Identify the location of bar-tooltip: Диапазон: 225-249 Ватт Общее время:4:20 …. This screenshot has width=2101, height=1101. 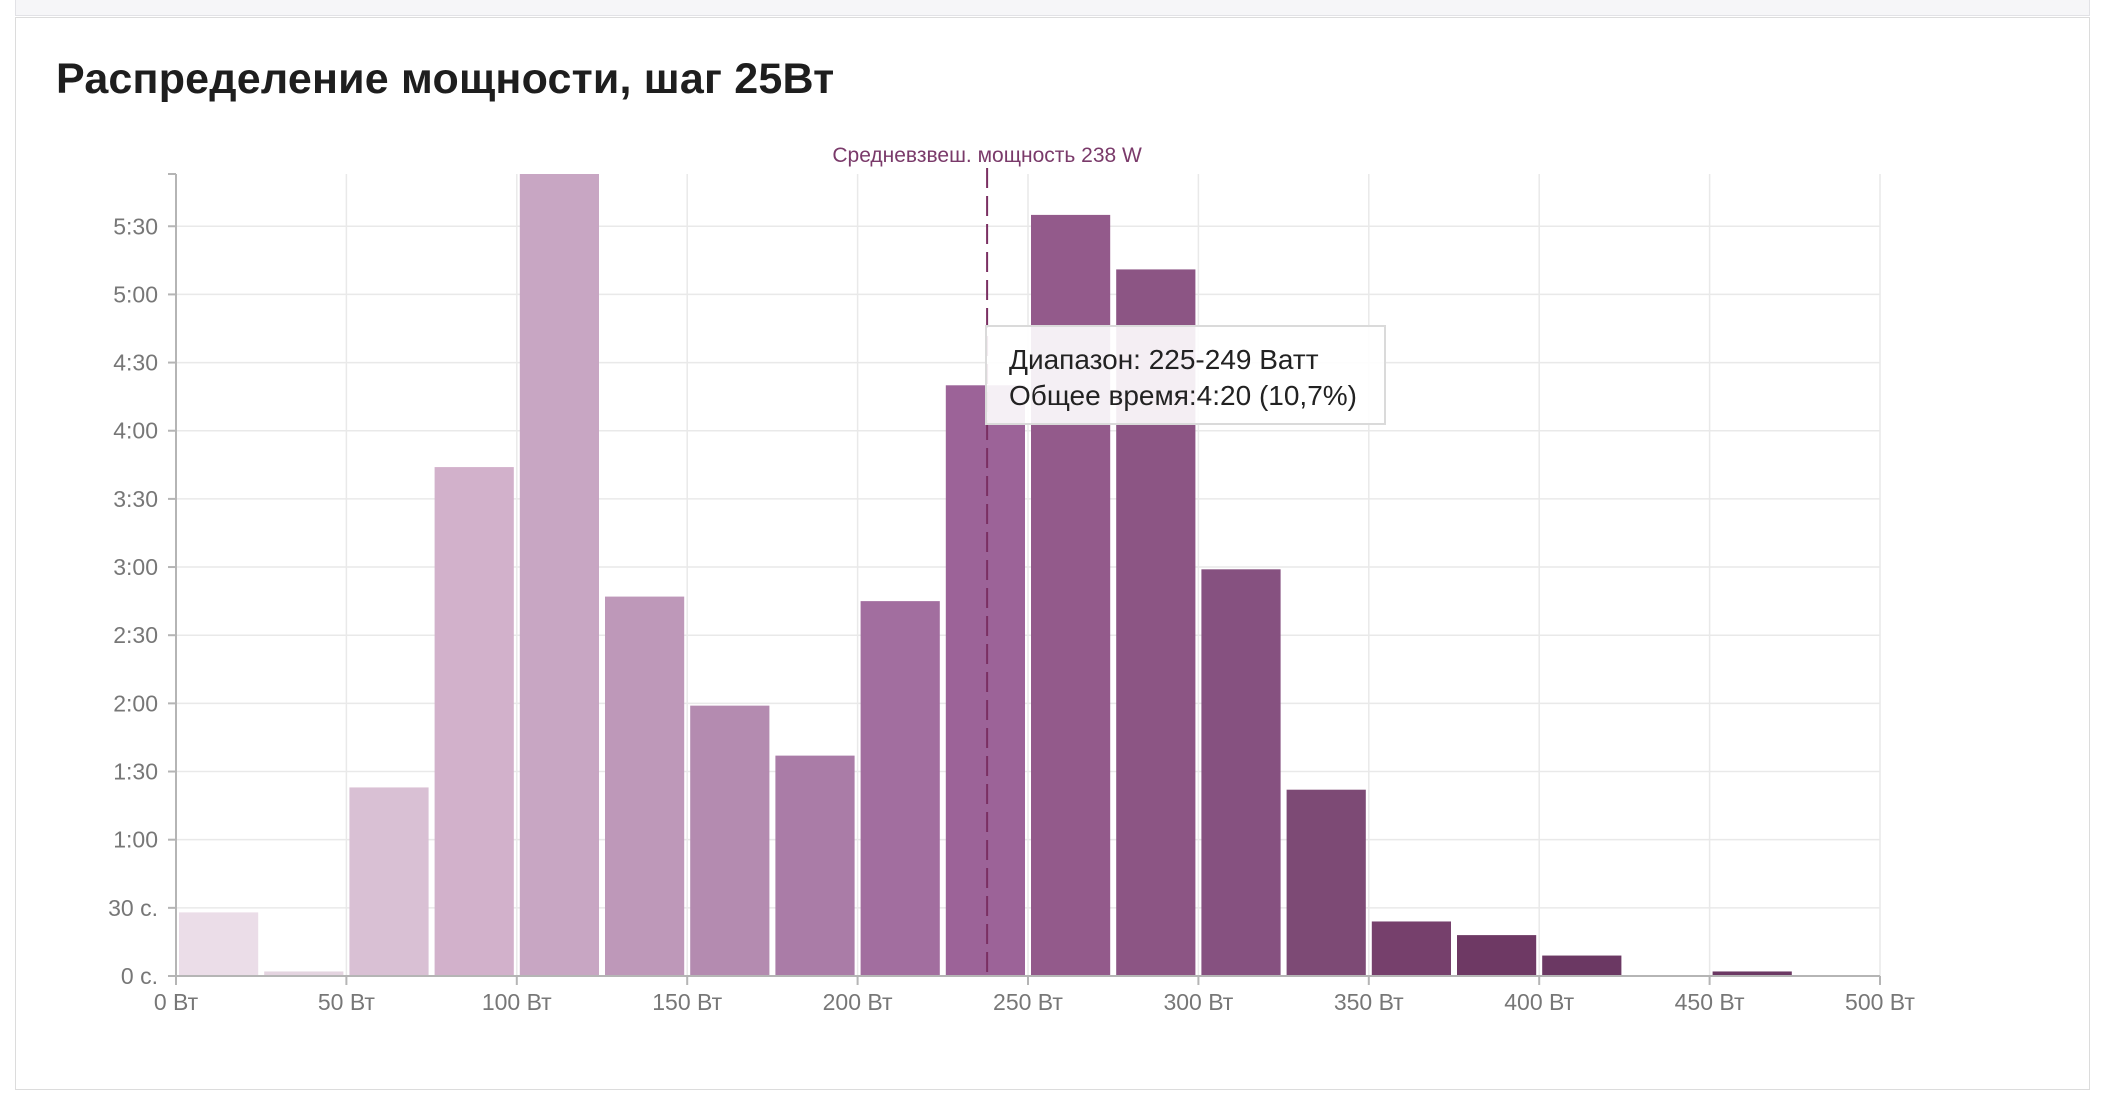
(1185, 375).